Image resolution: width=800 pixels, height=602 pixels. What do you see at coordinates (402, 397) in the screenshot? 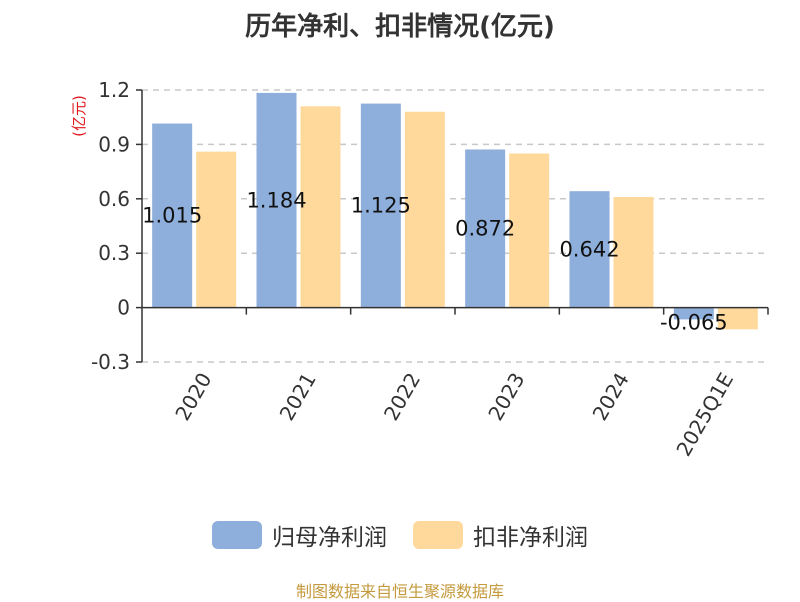
I see `x-tick-label: 2022` at bounding box center [402, 397].